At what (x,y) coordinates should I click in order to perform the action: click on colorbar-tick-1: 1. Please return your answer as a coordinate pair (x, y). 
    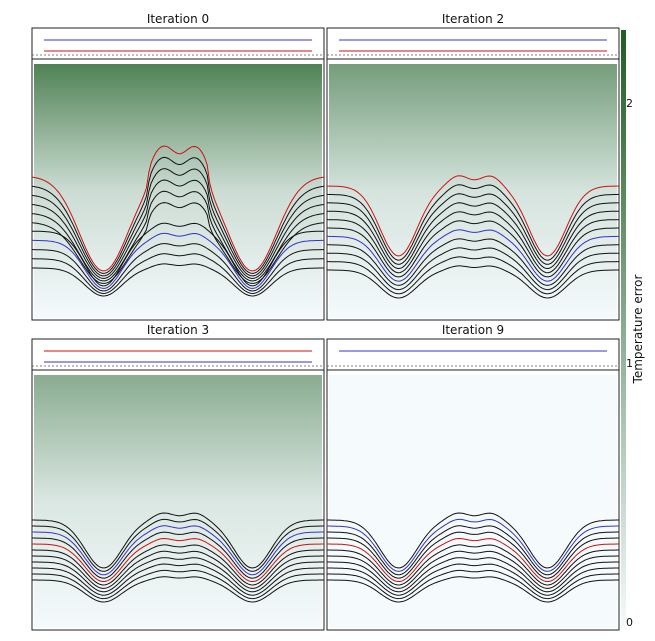
    Looking at the image, I should click on (629, 363).